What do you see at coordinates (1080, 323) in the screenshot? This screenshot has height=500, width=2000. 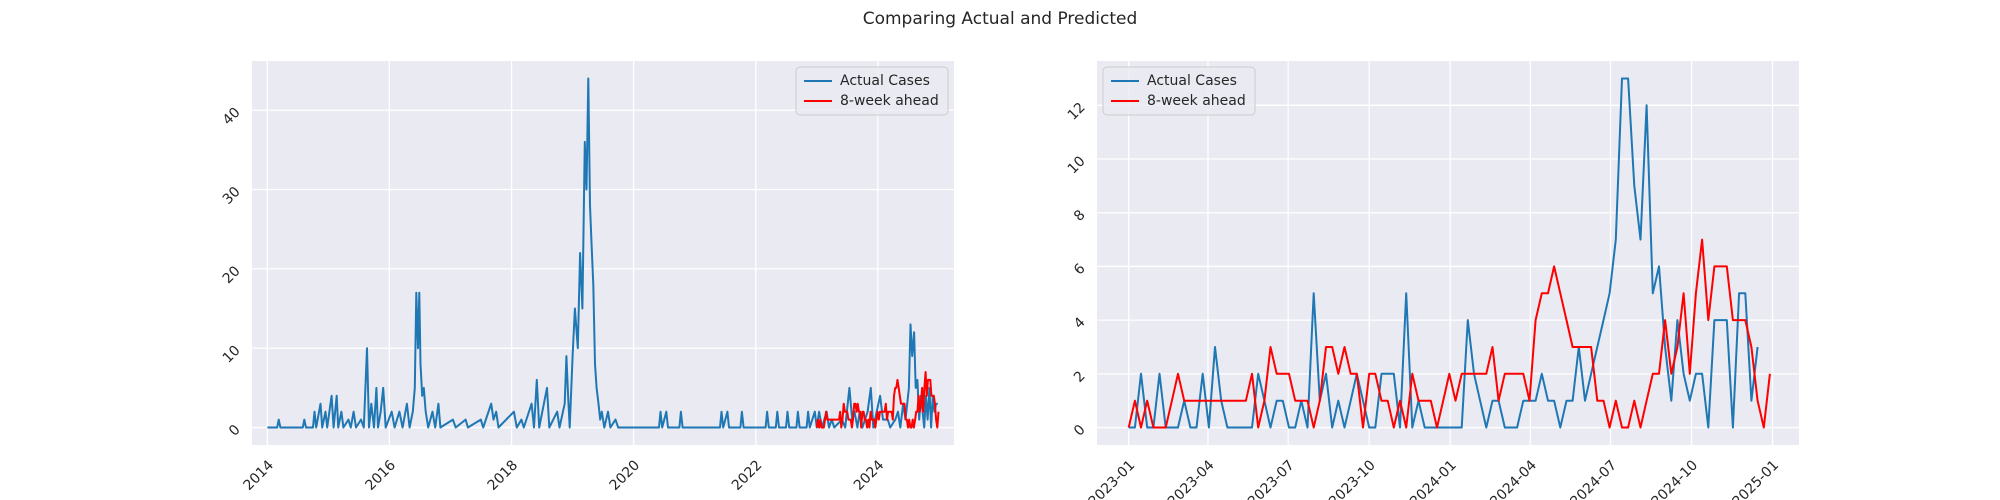 I see `y-tick-label: 4` at bounding box center [1080, 323].